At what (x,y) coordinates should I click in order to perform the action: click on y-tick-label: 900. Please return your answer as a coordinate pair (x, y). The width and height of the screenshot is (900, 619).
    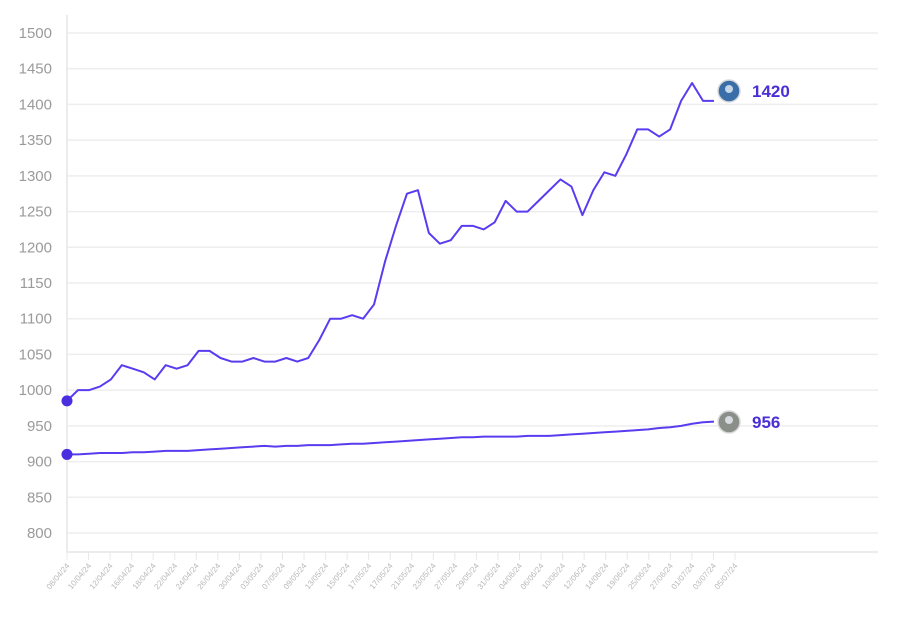
    Looking at the image, I should click on (39, 462).